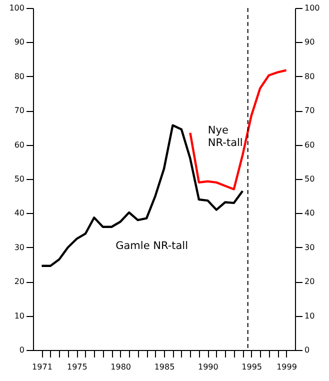 The width and height of the screenshot is (329, 381). I want to click on line-series, so click(238, 129).